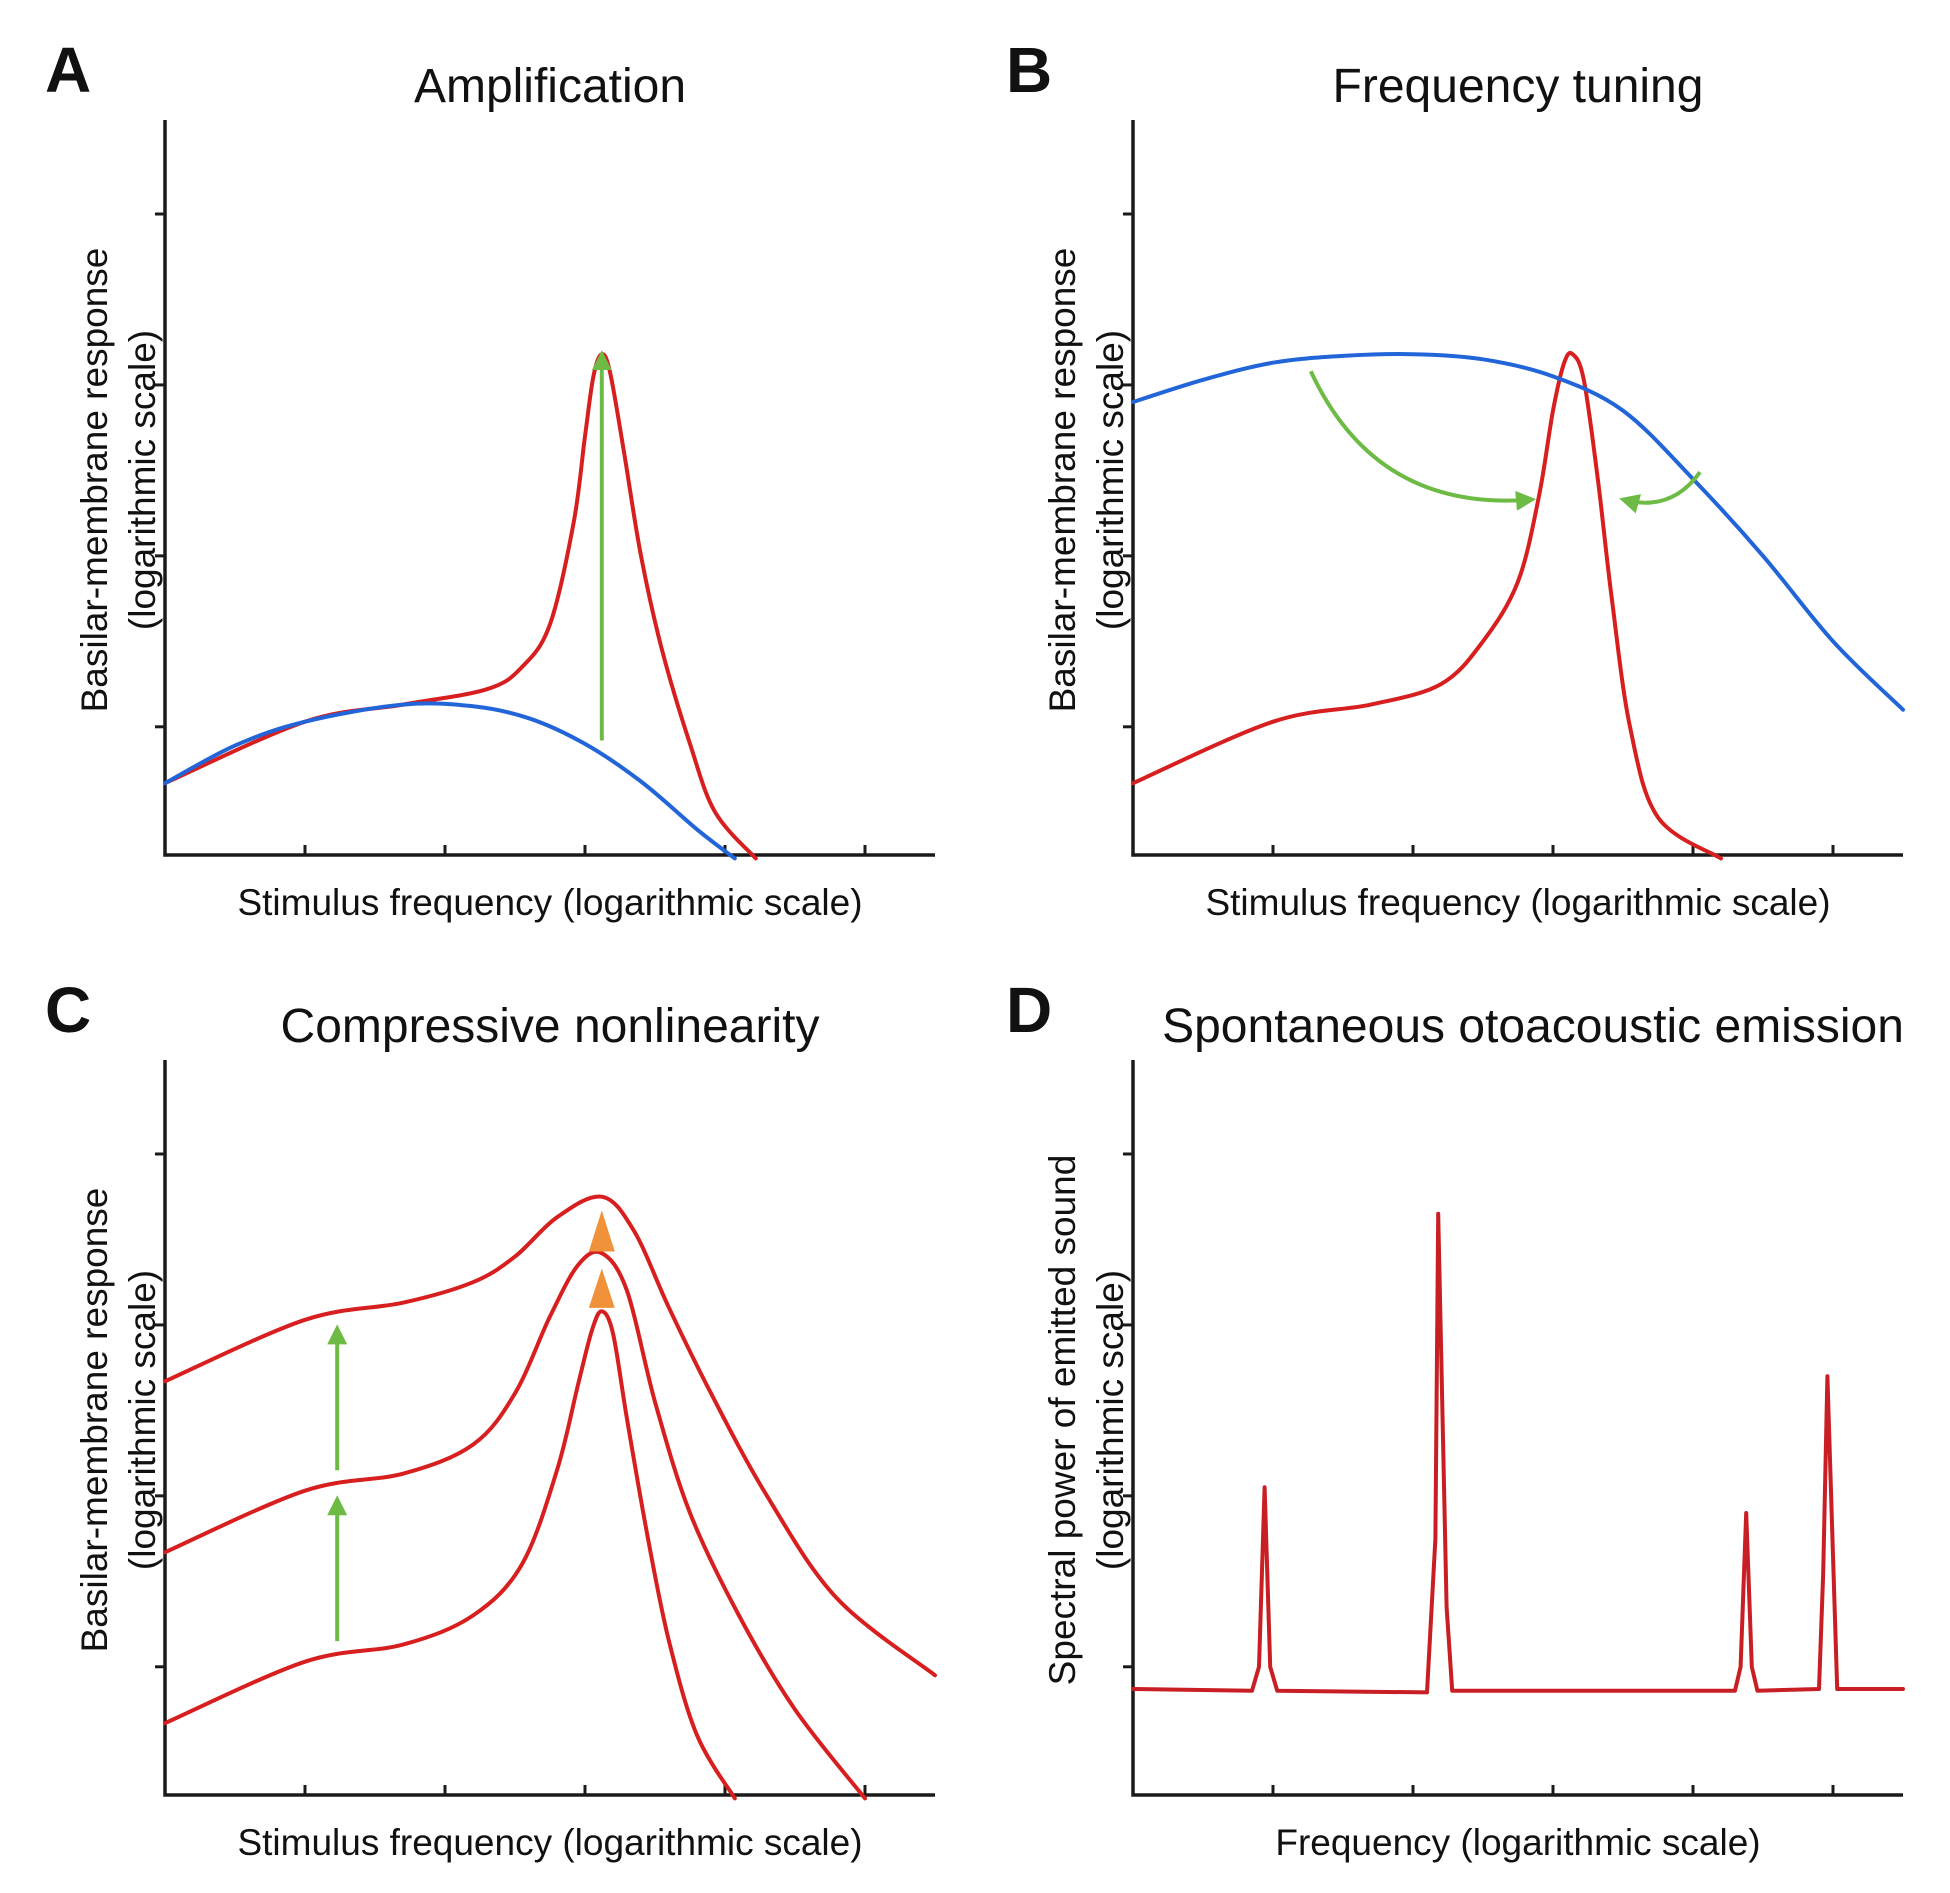 The width and height of the screenshot is (1950, 1893). Describe the element at coordinates (142, 480) in the screenshot. I see `panel-a-ylabel-unit: (logarithmic scale)` at that location.